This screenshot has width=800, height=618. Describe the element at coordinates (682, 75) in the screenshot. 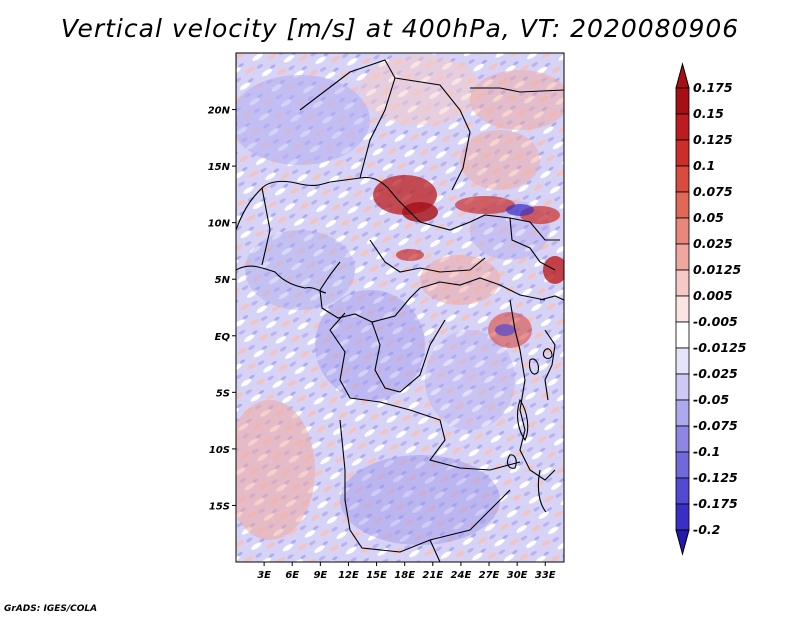

I see `colorbar-top-arrow` at that location.